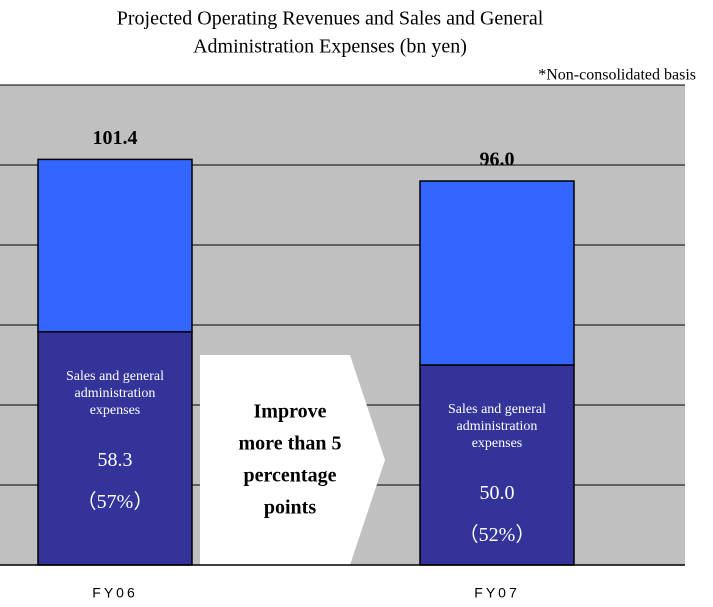  What do you see at coordinates (330, 47) in the screenshot?
I see `chart-title: Administration Expenses (bn yen)` at bounding box center [330, 47].